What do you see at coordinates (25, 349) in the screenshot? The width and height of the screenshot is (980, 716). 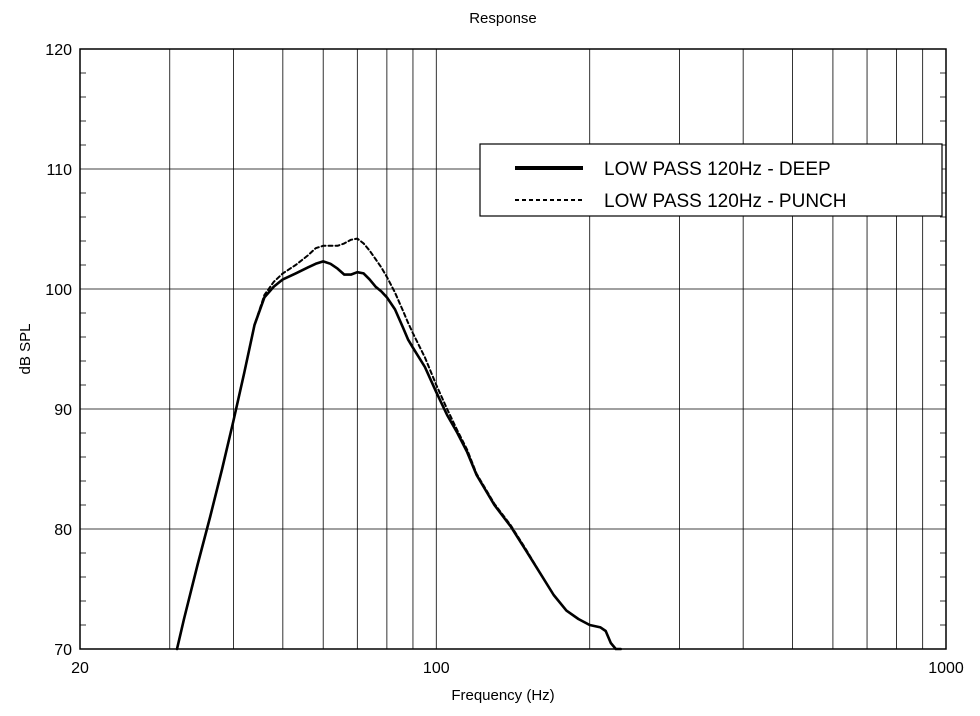 I see `y-axis-label: dB SPL` at bounding box center [25, 349].